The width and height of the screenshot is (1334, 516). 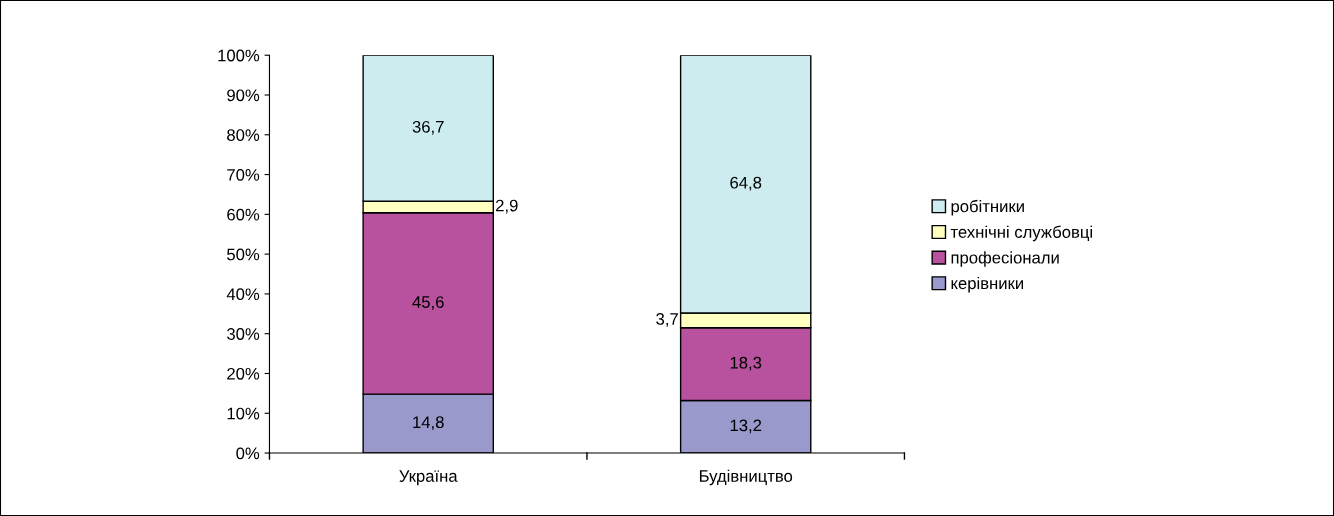 I want to click on data-label: 45,6, so click(x=428, y=303).